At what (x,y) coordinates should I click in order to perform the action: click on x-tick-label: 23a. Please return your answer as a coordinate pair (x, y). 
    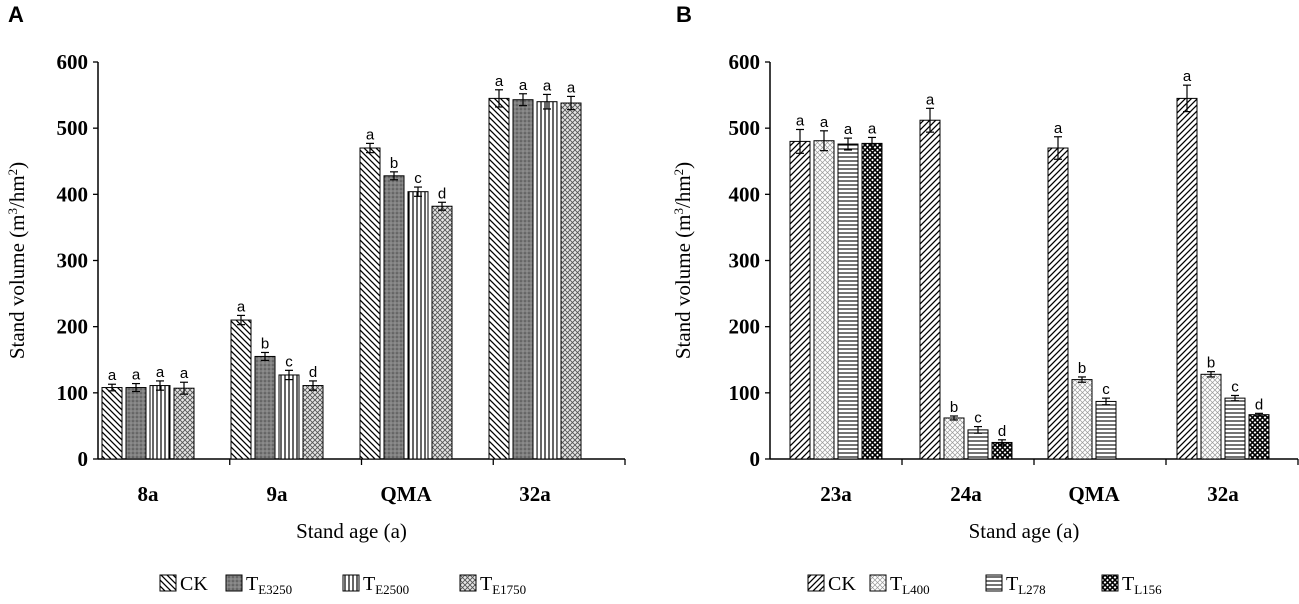
    Looking at the image, I should click on (836, 494).